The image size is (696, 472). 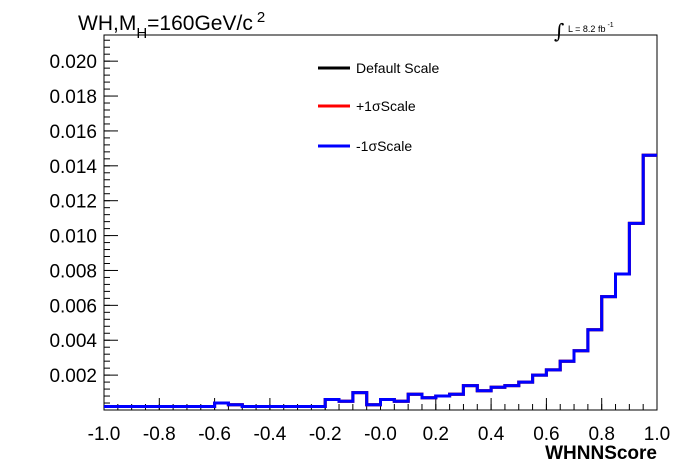 What do you see at coordinates (380, 434) in the screenshot?
I see `x-tick-label: -0.0` at bounding box center [380, 434].